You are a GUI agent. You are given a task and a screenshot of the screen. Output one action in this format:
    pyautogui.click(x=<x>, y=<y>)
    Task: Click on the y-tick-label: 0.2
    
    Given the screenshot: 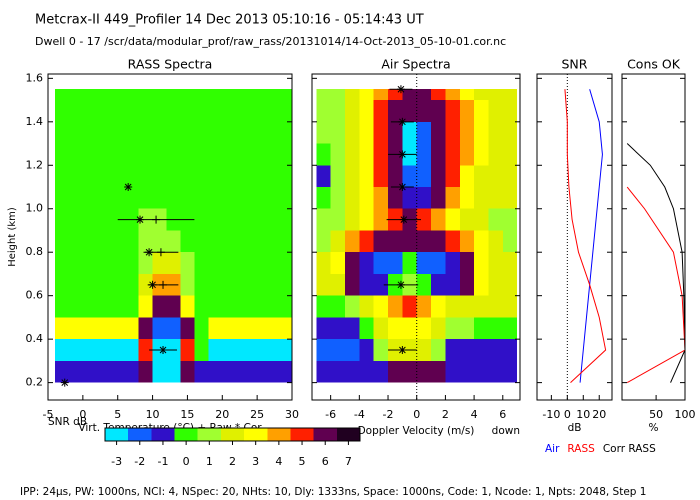 What is the action you would take?
    pyautogui.click(x=35, y=382)
    